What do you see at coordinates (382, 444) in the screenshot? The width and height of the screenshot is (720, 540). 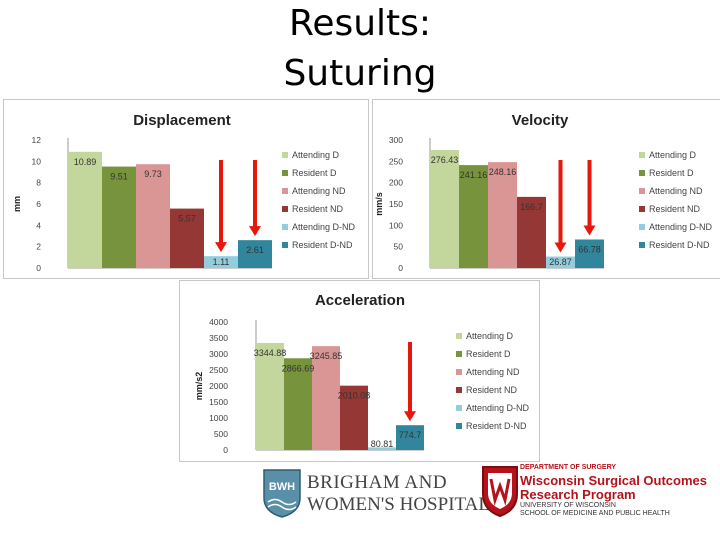 I see `acceleration-data-label: 80.81` at bounding box center [382, 444].